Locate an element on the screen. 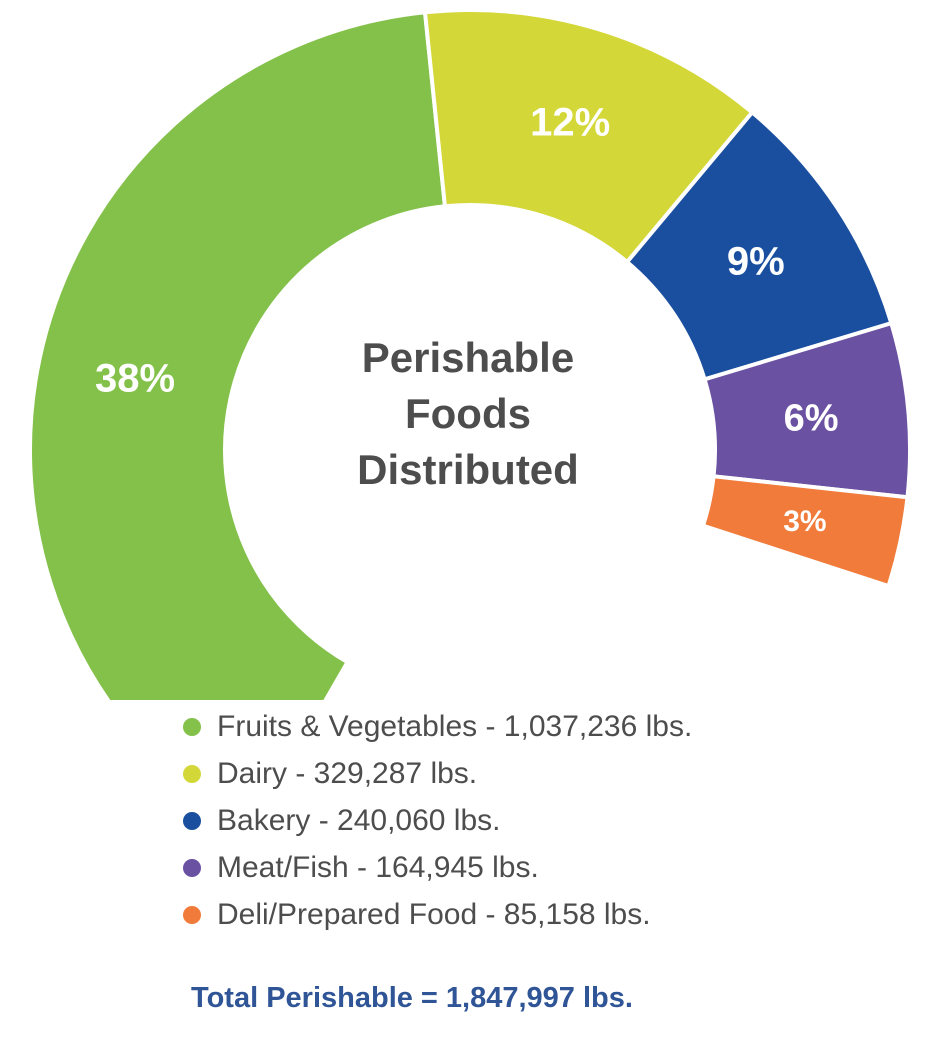 The width and height of the screenshot is (940, 1054). legend-item-meat-fish: Meat/Fish - 164,945 lbs. is located at coordinates (437, 867).